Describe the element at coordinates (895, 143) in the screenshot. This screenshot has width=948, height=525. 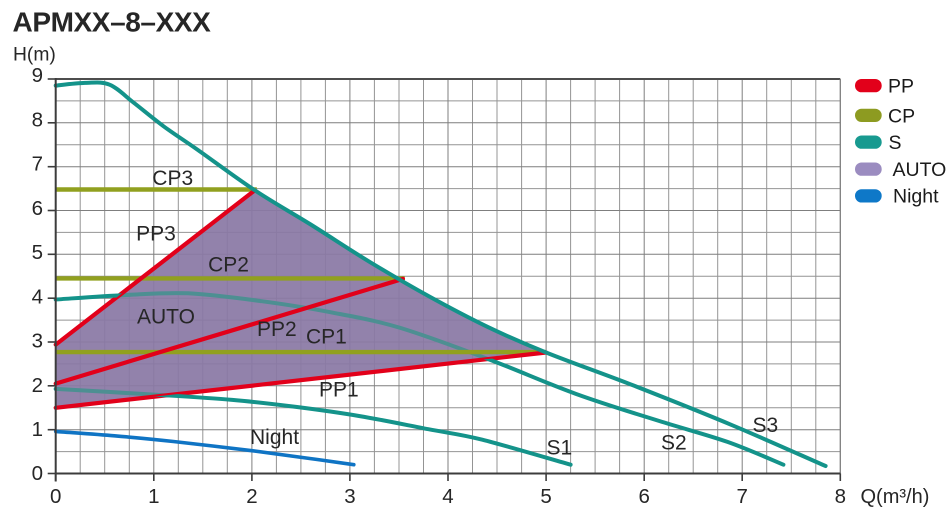
I see `svg-text: S` at that location.